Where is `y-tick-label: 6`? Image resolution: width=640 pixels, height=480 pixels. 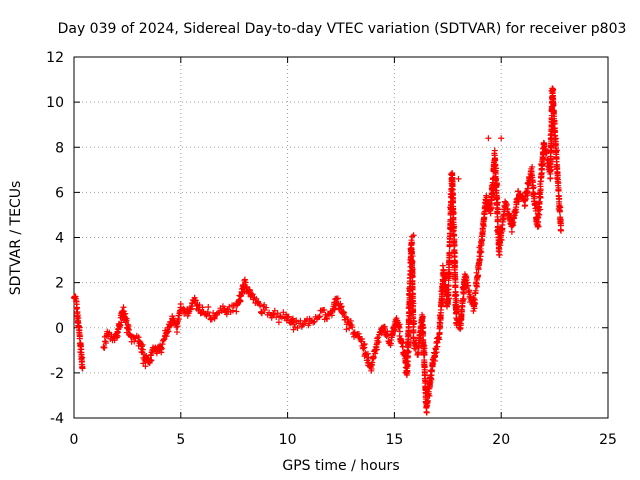
y-tick-label: 6 is located at coordinates (59, 193).